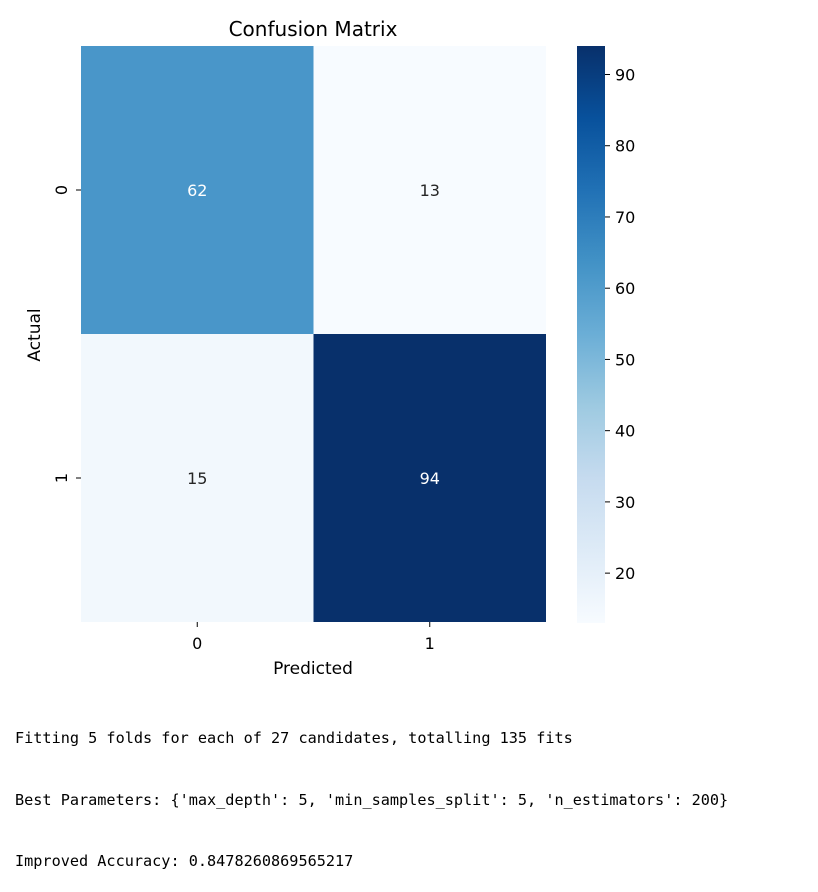 The image size is (818, 892). I want to click on y-axis-label: Actual, so click(35, 334).